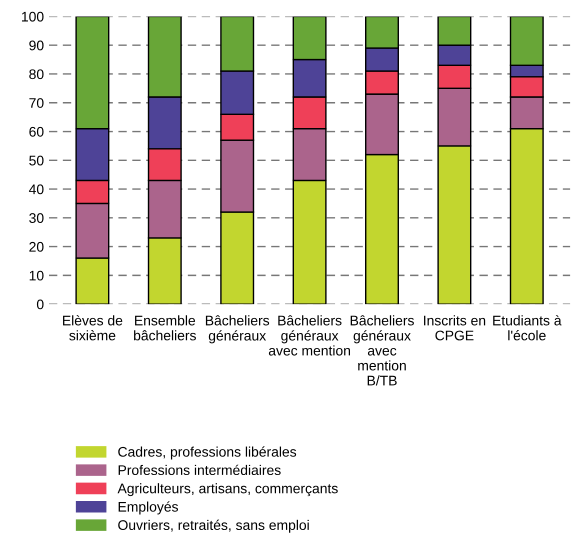  What do you see at coordinates (36, 103) in the screenshot?
I see `y-tick-label: 70` at bounding box center [36, 103].